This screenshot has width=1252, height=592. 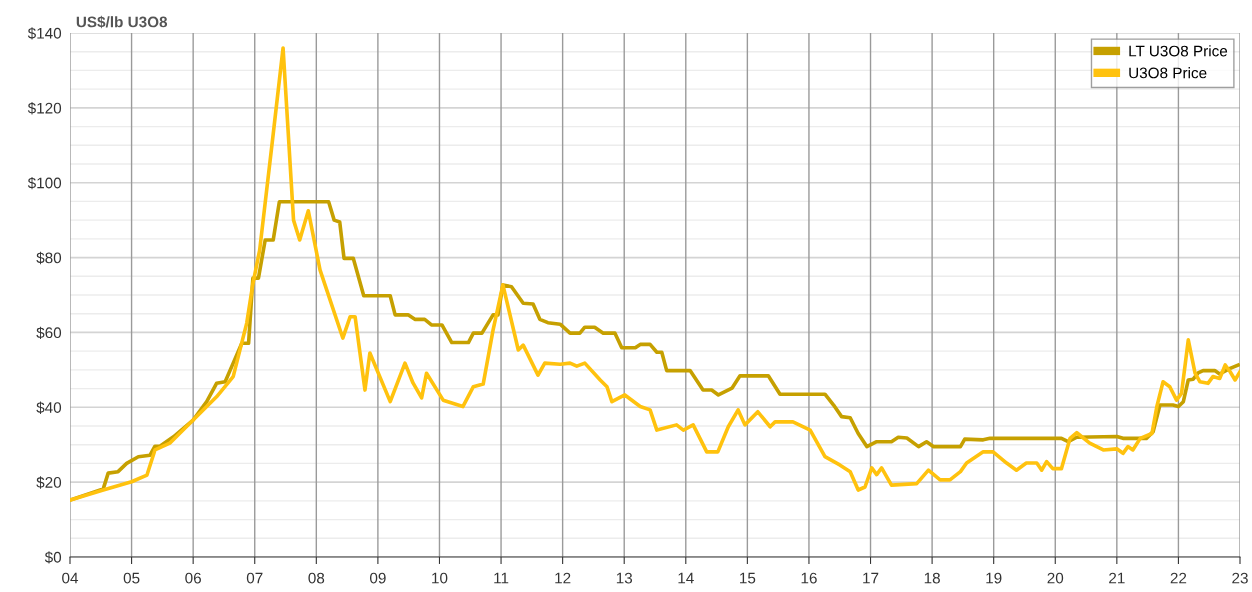 I want to click on x-tick-label: 05, so click(x=131, y=578).